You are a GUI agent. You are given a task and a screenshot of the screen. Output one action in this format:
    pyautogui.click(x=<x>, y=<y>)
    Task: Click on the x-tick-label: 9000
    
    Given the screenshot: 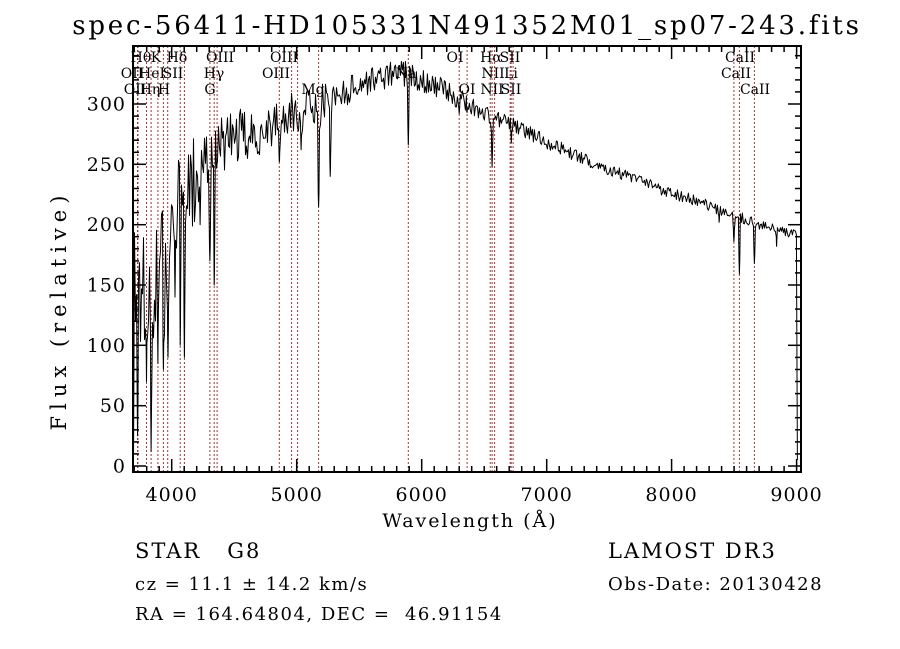 What is the action you would take?
    pyautogui.click(x=796, y=495)
    